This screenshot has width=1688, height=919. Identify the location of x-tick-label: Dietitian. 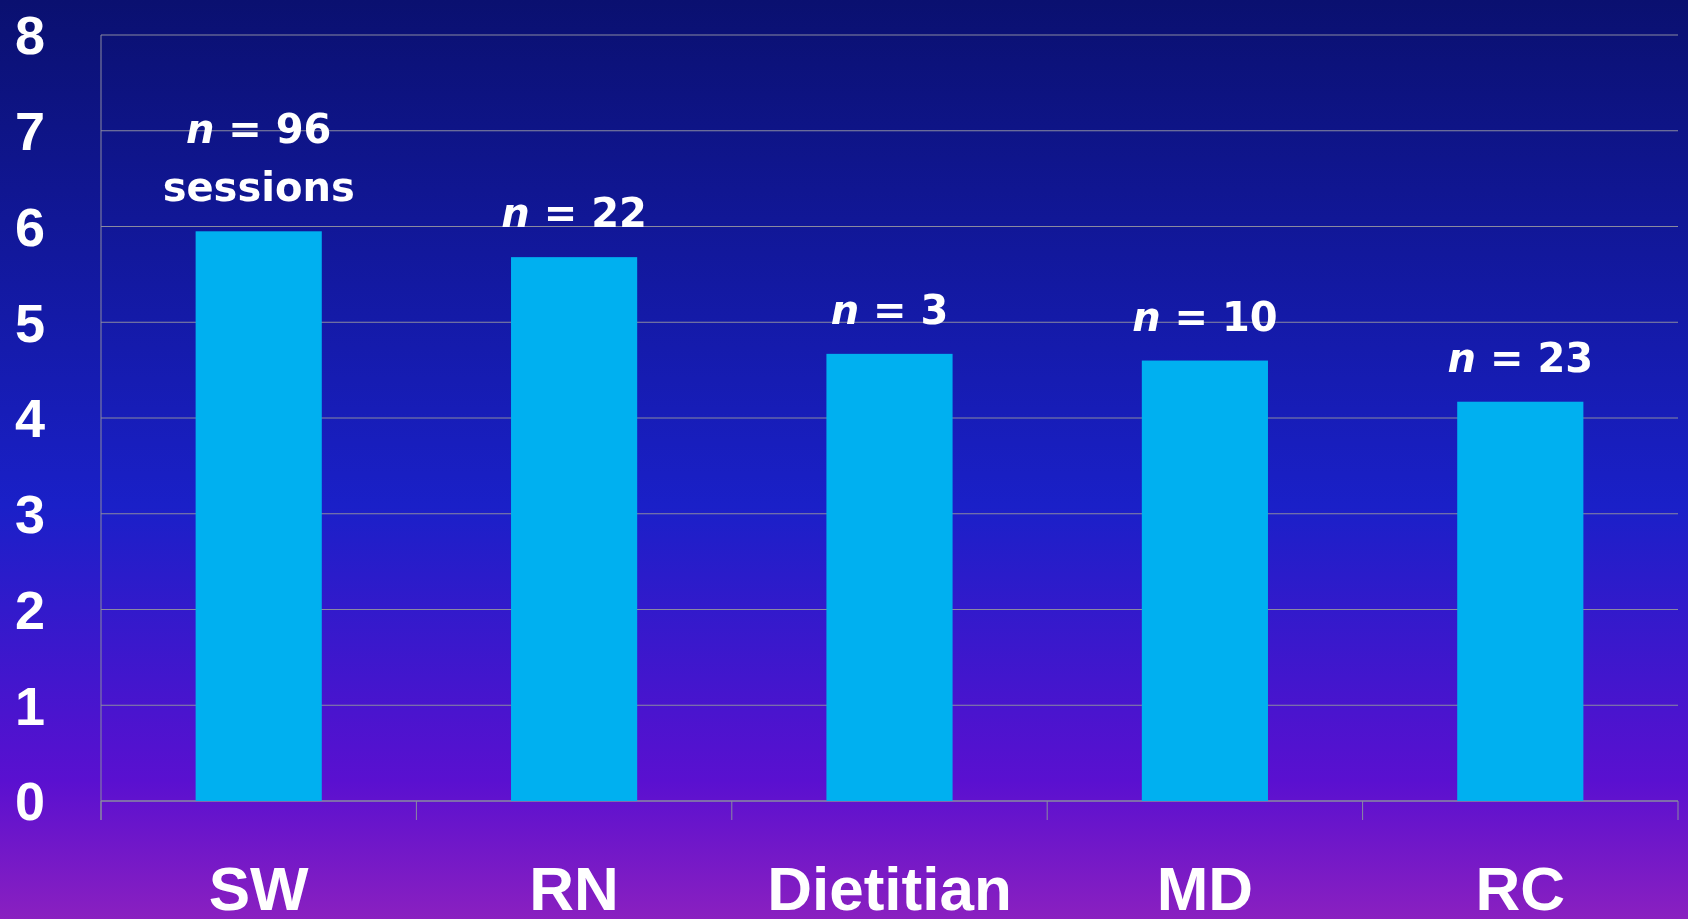
(889, 886).